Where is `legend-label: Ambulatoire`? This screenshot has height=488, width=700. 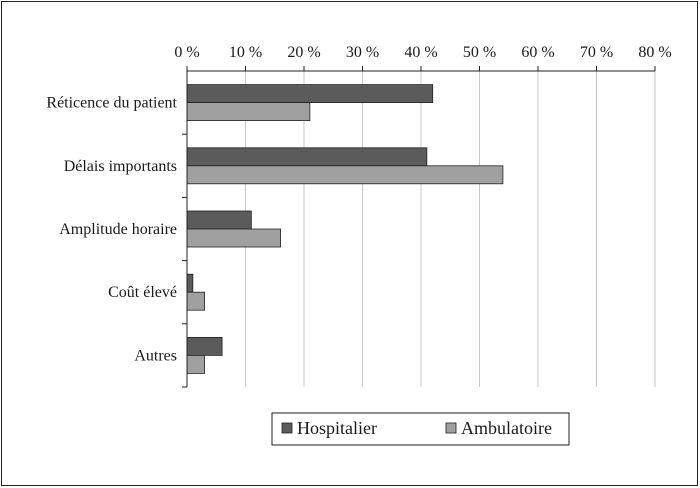 legend-label: Ambulatoire is located at coordinates (506, 428).